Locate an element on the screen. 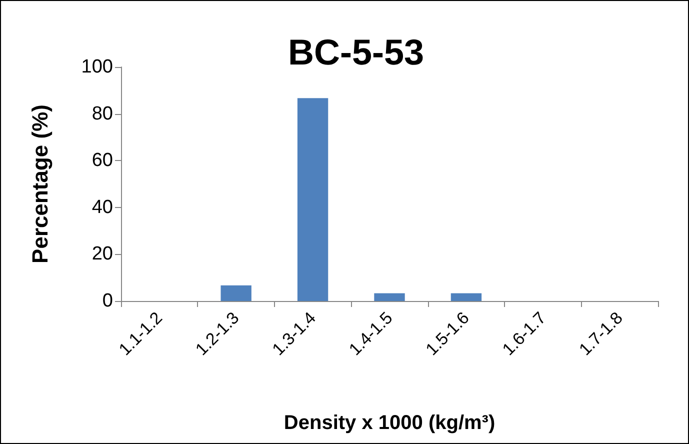  y-tick-label: 60 is located at coordinates (102, 161).